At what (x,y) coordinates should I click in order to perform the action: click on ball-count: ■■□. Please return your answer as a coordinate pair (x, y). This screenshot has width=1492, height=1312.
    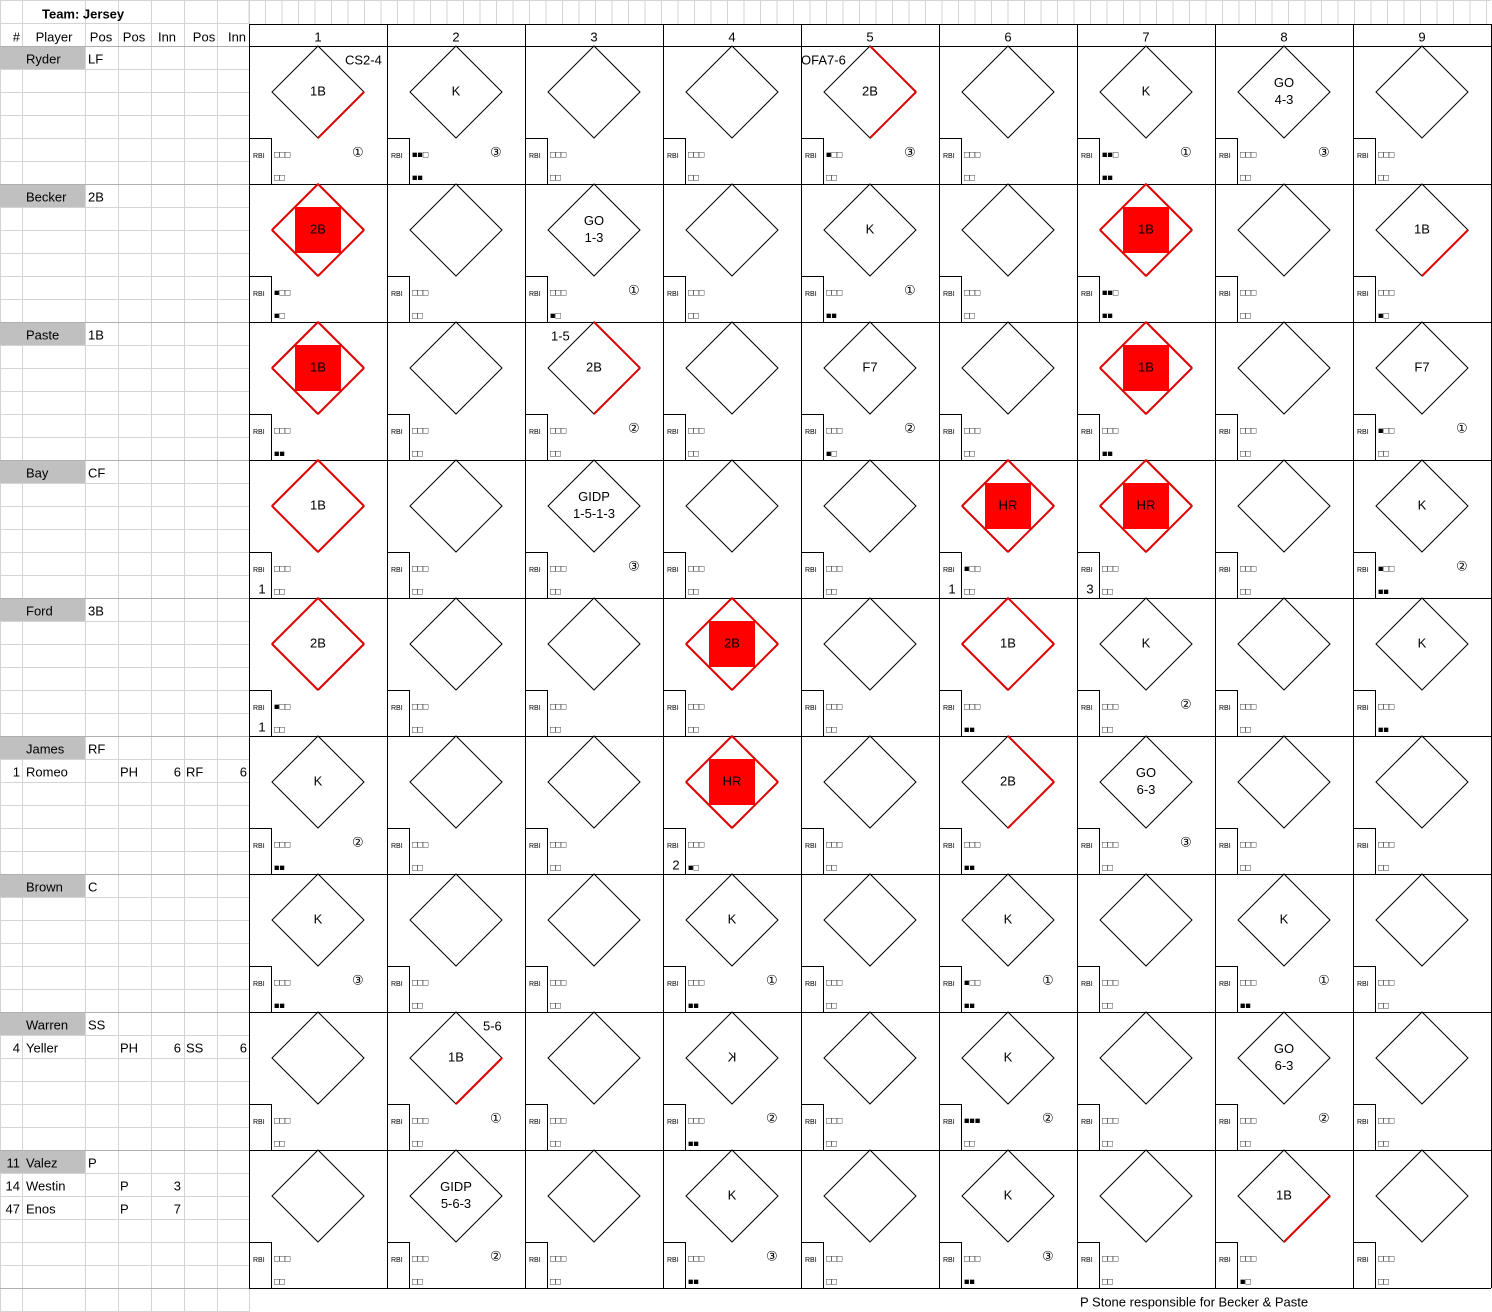
    Looking at the image, I should click on (1110, 292).